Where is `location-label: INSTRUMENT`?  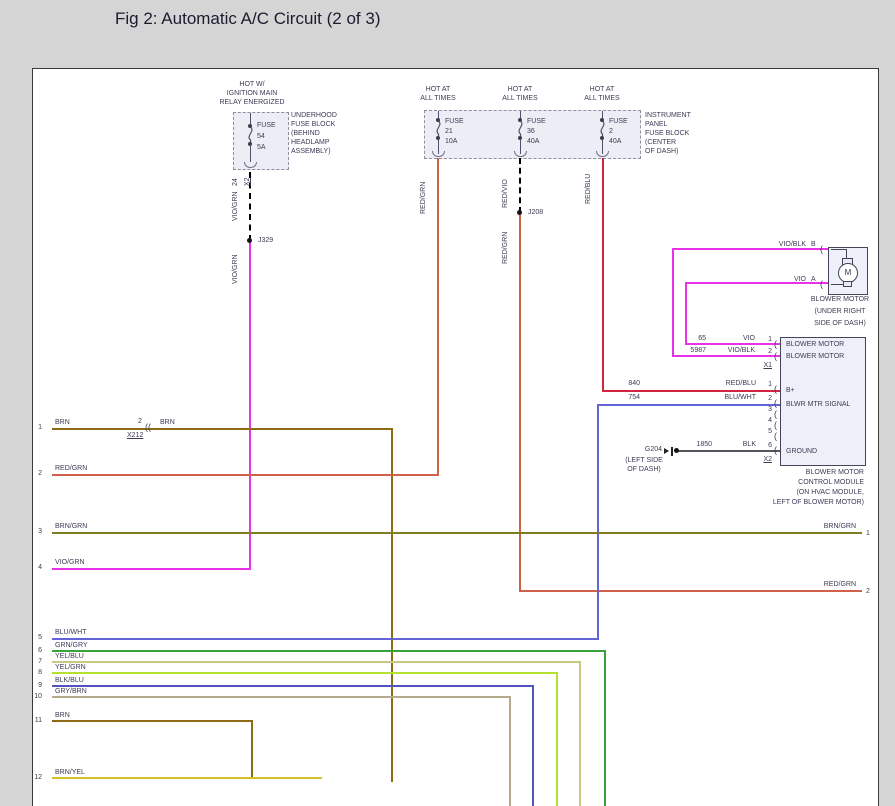
location-label: INSTRUMENT is located at coordinates (668, 115).